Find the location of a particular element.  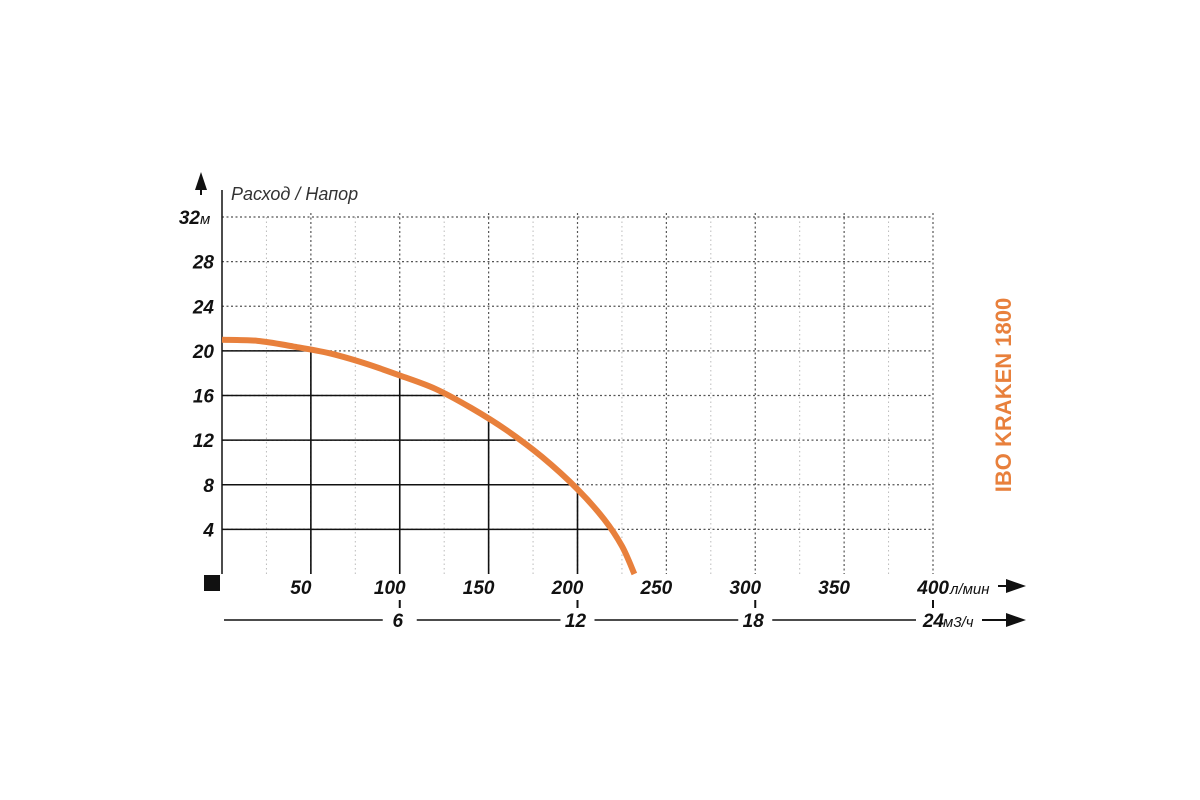

chart-series is located at coordinates (429, 456).